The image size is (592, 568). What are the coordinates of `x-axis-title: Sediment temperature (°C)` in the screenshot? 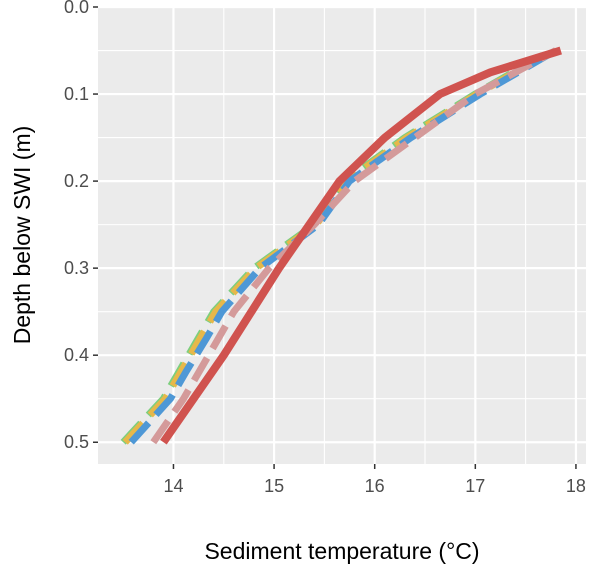 It's located at (341, 551).